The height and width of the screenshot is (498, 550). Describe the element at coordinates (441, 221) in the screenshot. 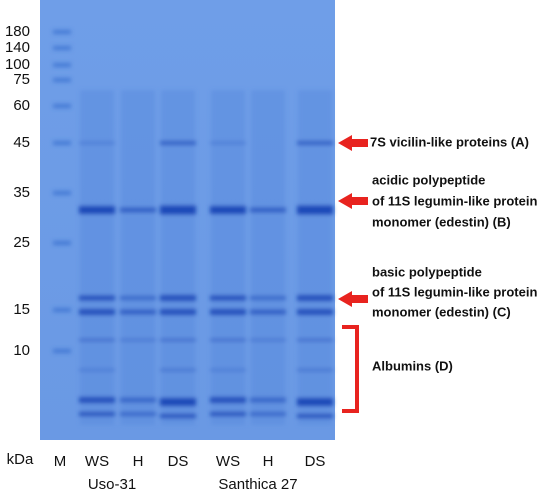

I see `annotation: monomer (edestin) (B)` at that location.